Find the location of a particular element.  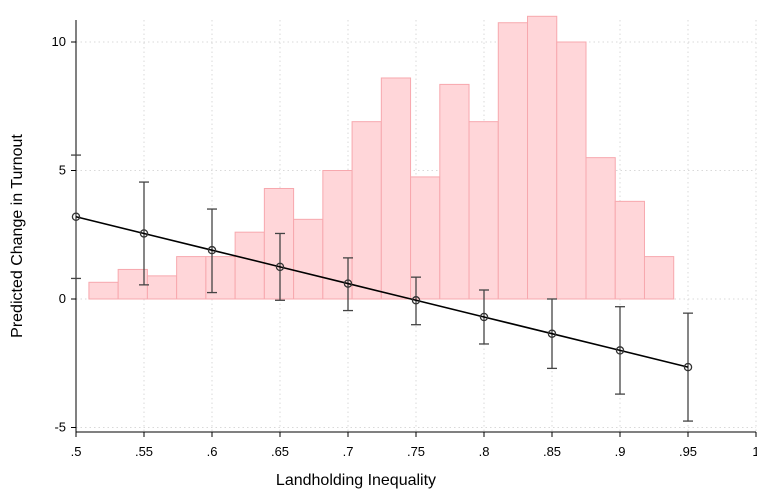

x-tick-label: 1 is located at coordinates (754, 451).